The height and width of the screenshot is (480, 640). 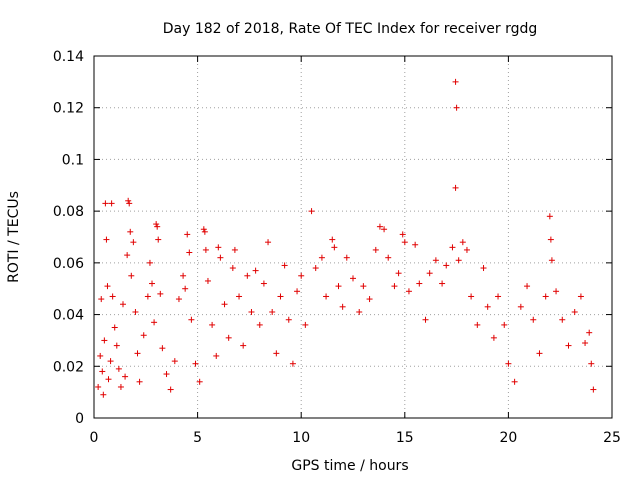 What do you see at coordinates (68, 57) in the screenshot?
I see `y-tick-label: 0.14` at bounding box center [68, 57].